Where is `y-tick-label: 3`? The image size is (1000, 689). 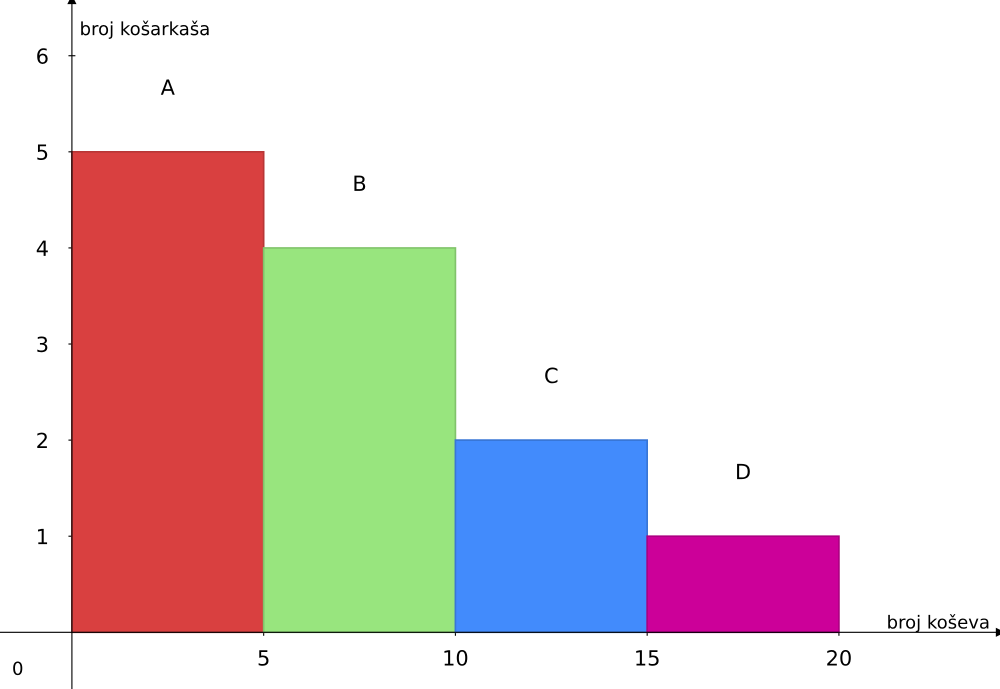 y-tick-label: 3 is located at coordinates (42, 344).